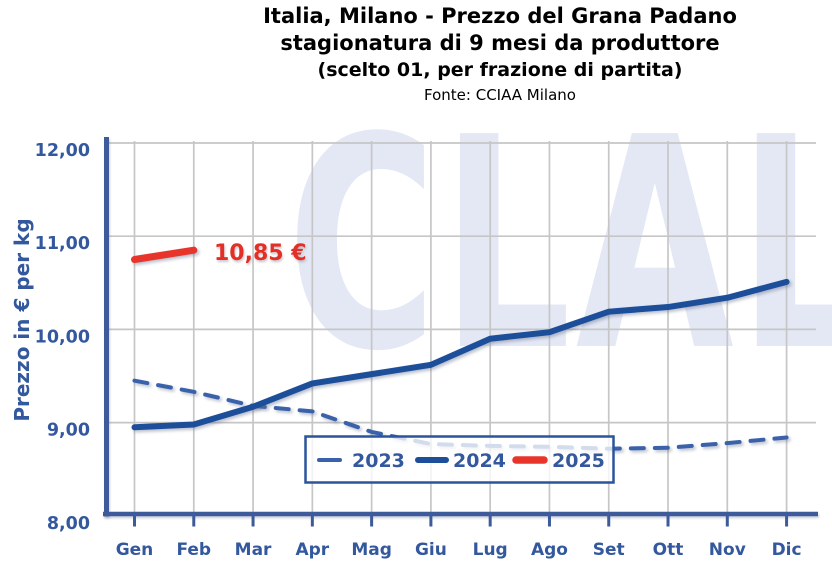  I want to click on x-tick-label: Feb, so click(193, 550).